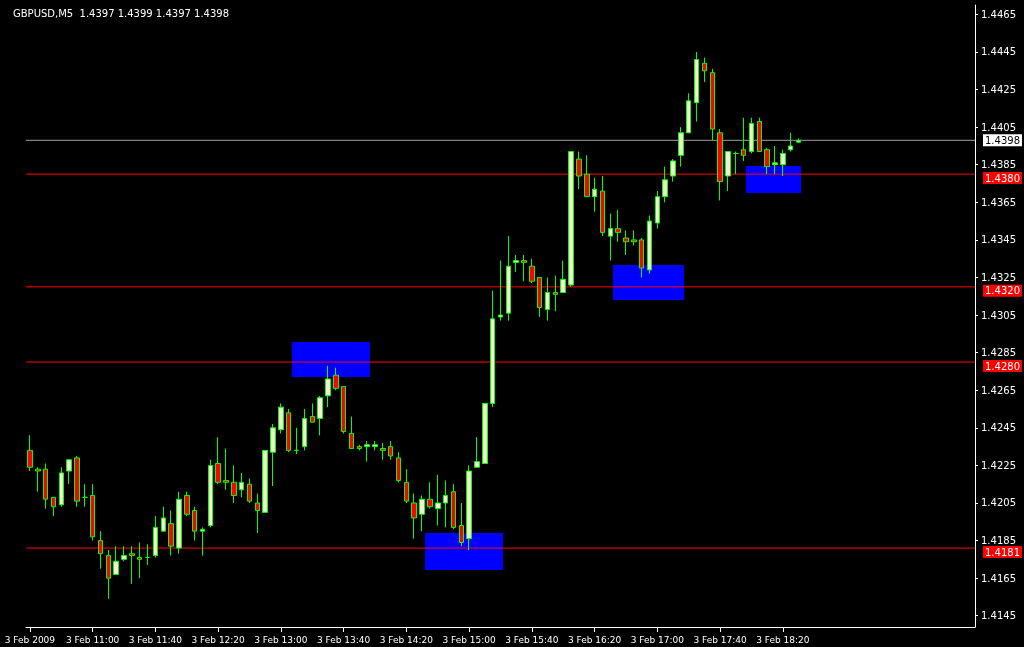 Image resolution: width=1024 pixels, height=647 pixels. Describe the element at coordinates (30, 639) in the screenshot. I see `x-tick-label: 3 Feb 2009` at that location.